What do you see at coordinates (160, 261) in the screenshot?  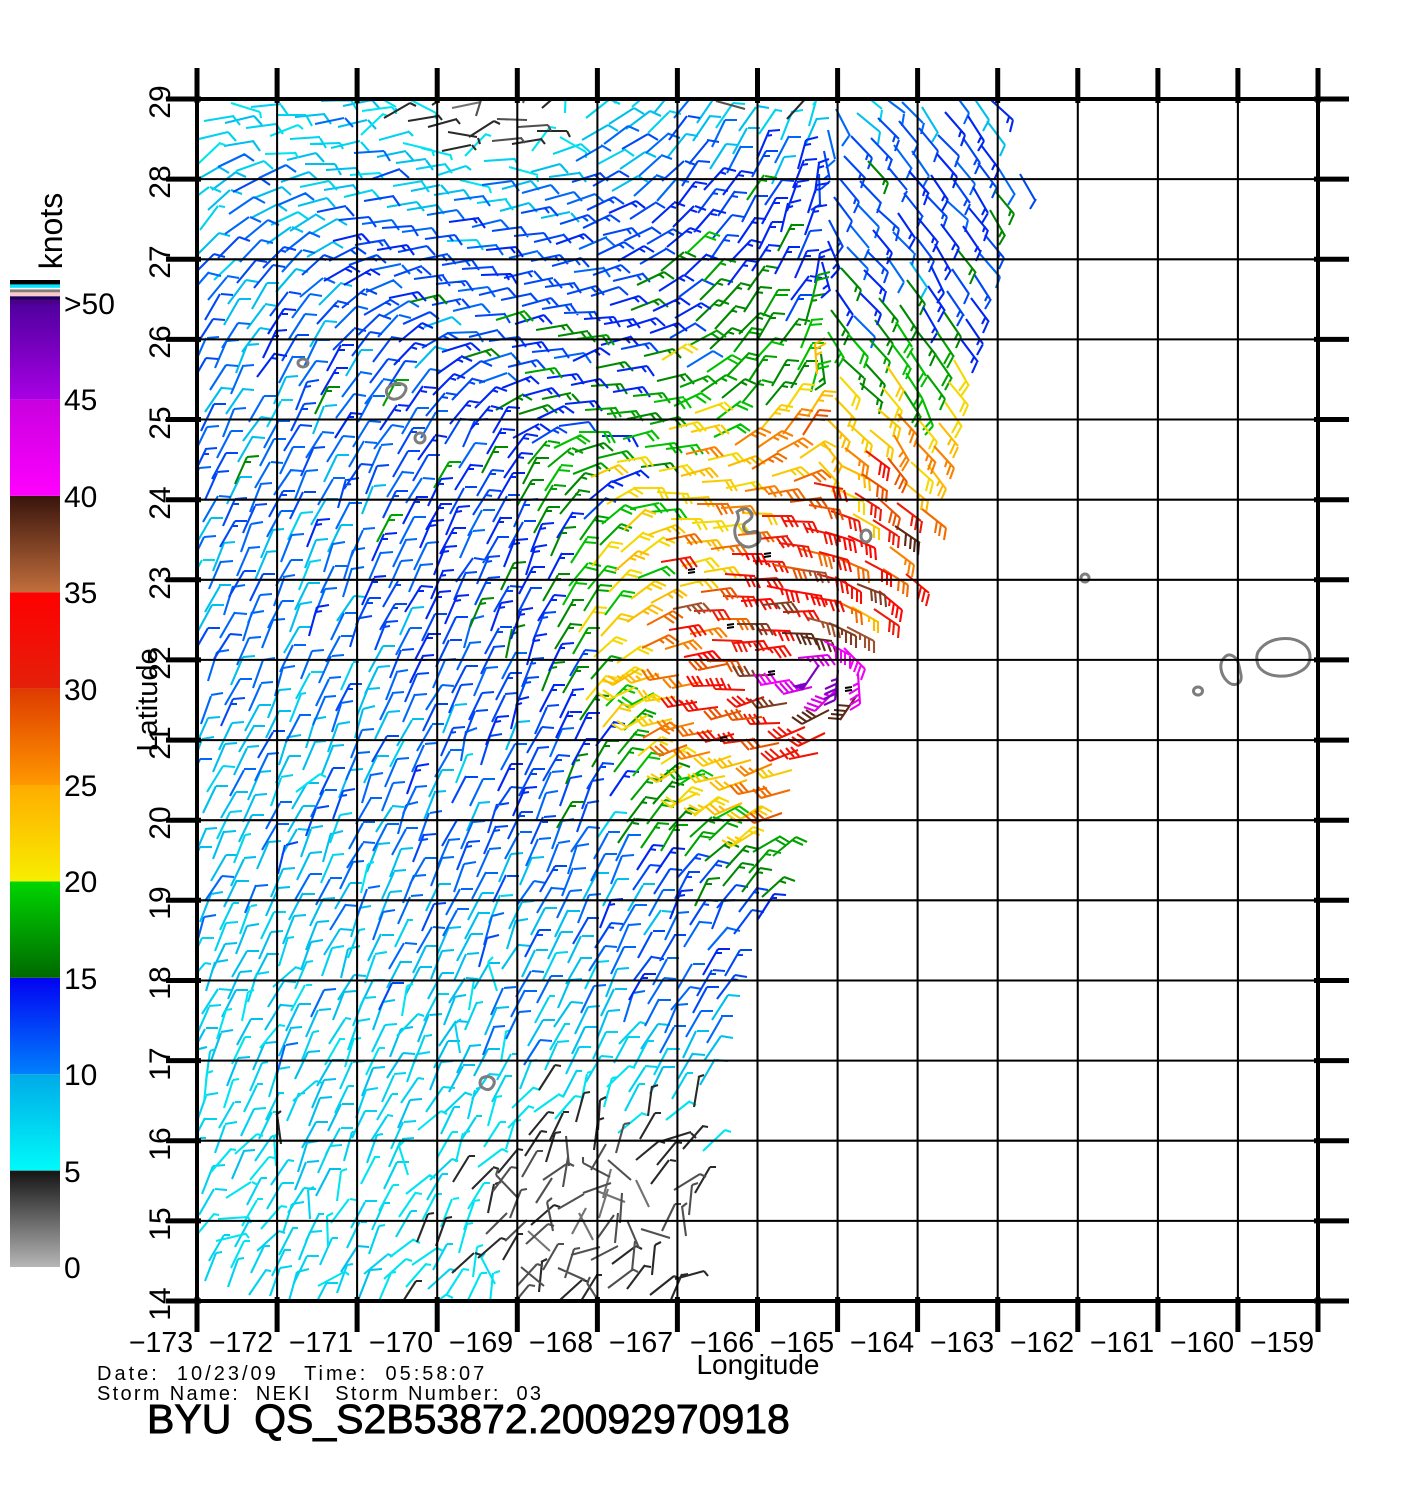 I see `svg-text: 27` at bounding box center [160, 261].